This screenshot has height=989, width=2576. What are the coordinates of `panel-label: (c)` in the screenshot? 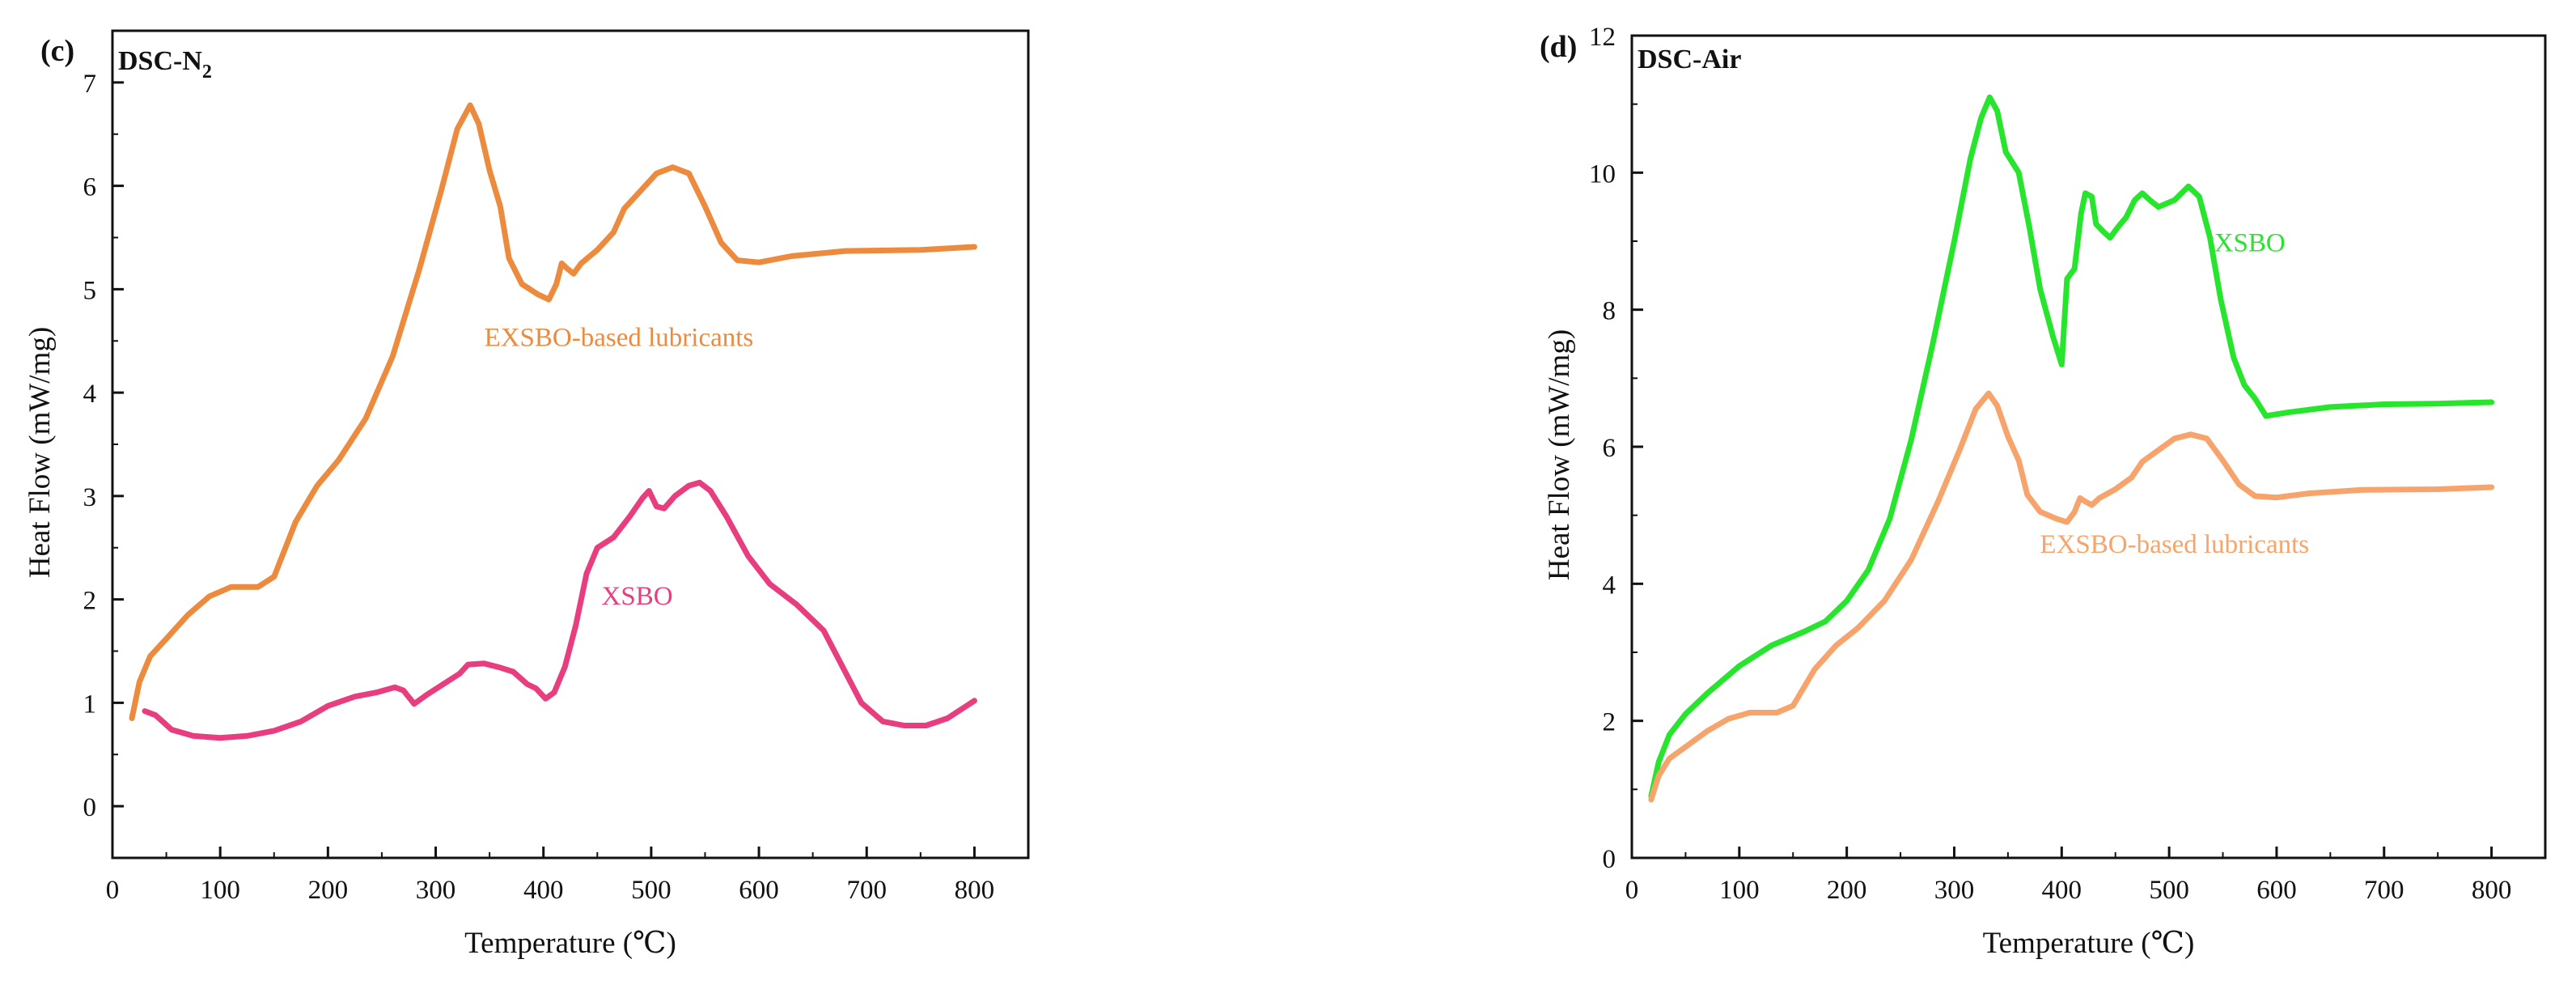 It's located at (57, 51).